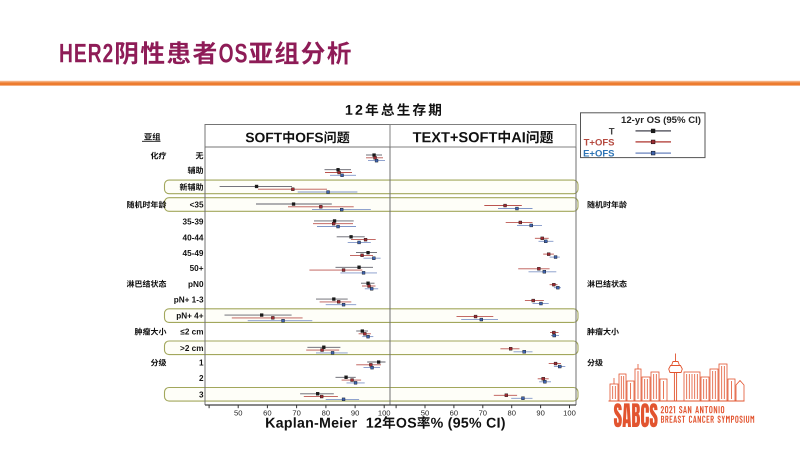 The height and width of the screenshot is (450, 800). I want to click on svg-text: 35-39, so click(193, 222).